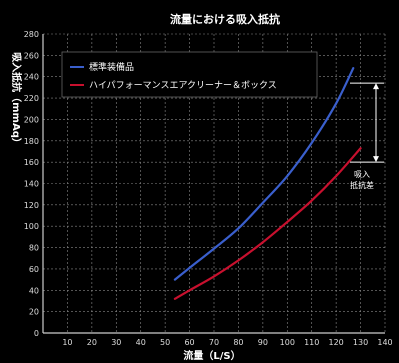 Image resolution: width=399 pixels, height=363 pixels. Describe the element at coordinates (34, 269) in the screenshot. I see `y-tick-60: 60` at that location.